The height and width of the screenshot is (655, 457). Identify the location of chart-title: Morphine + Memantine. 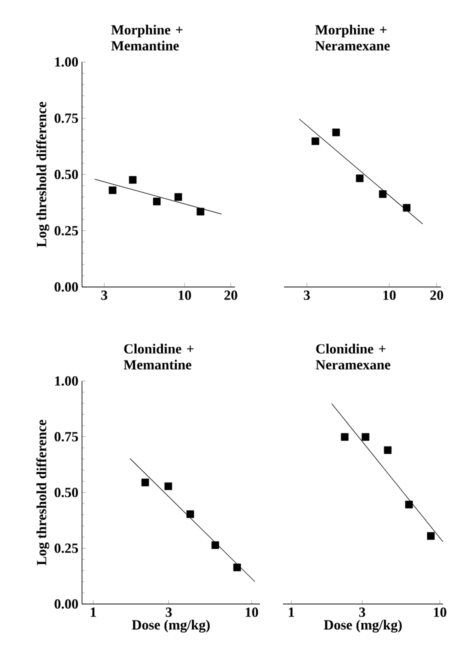
(147, 37).